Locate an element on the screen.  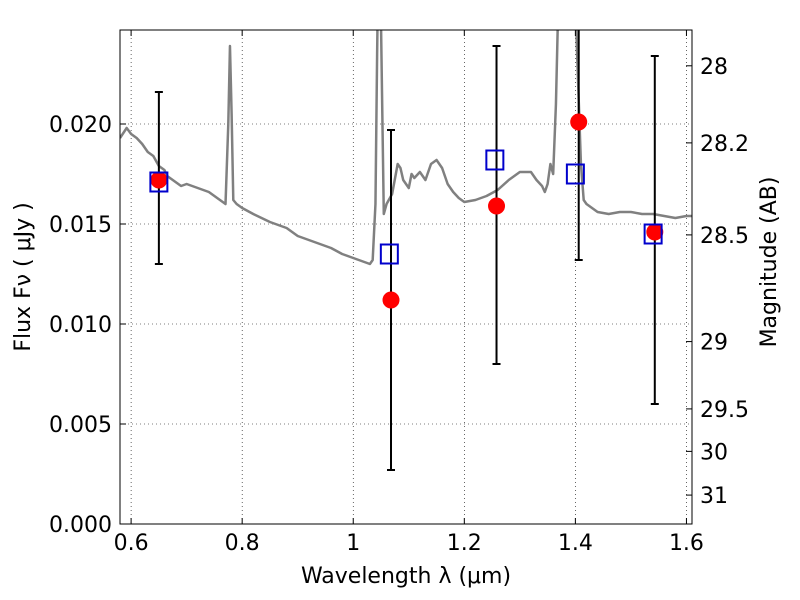
y2-tick-label: 28.2 is located at coordinates (724, 144).